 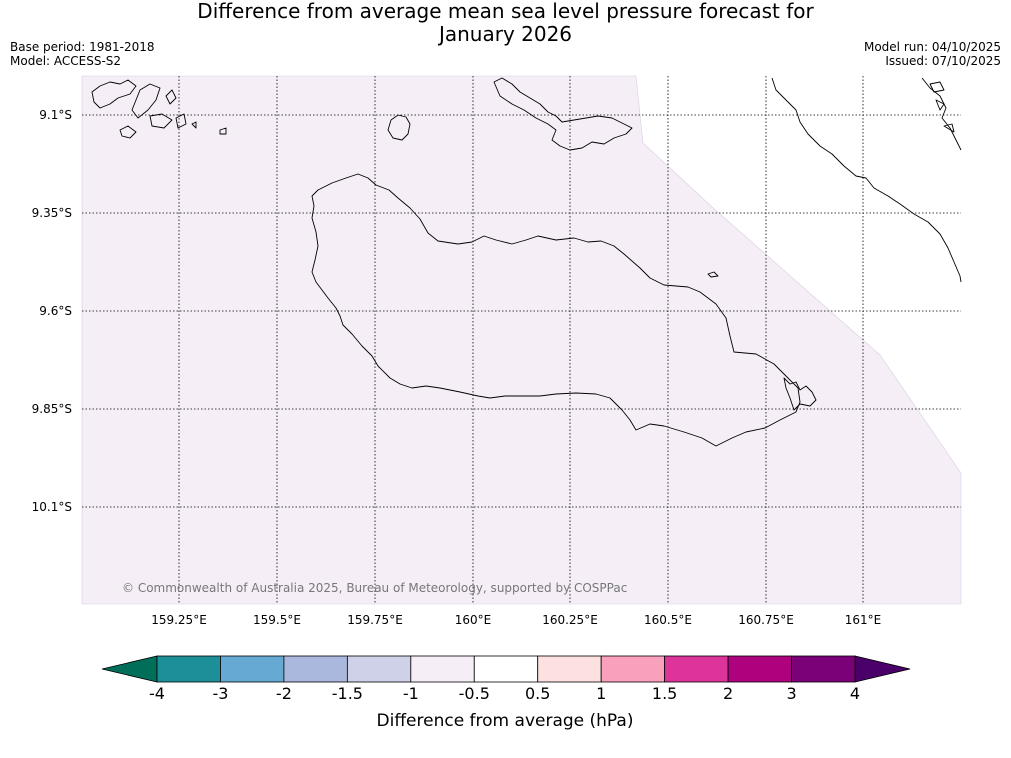 I want to click on colorbar: -4 -3 -2 -1.5 -1 -0.5 0.5 1 1.5 2 3 4, so click(x=506, y=679).